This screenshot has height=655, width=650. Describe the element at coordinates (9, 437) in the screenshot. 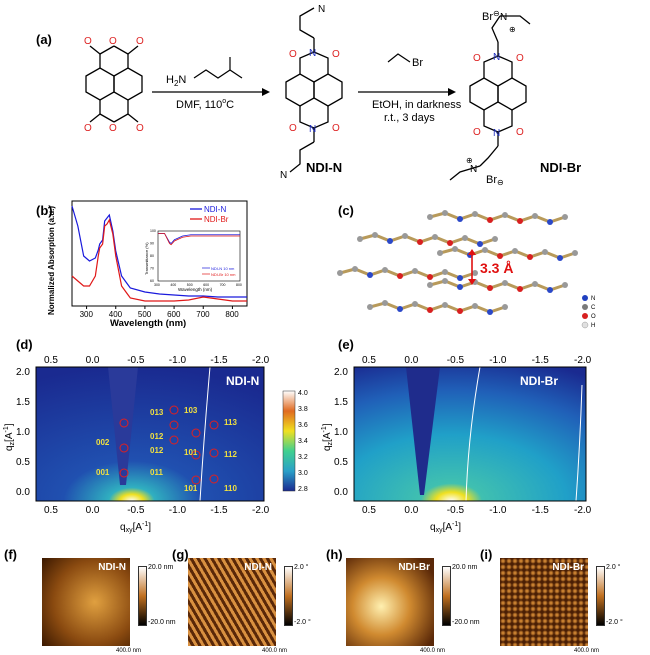

I see `giwaxs-n-ylabel: qz[A-1]` at that location.